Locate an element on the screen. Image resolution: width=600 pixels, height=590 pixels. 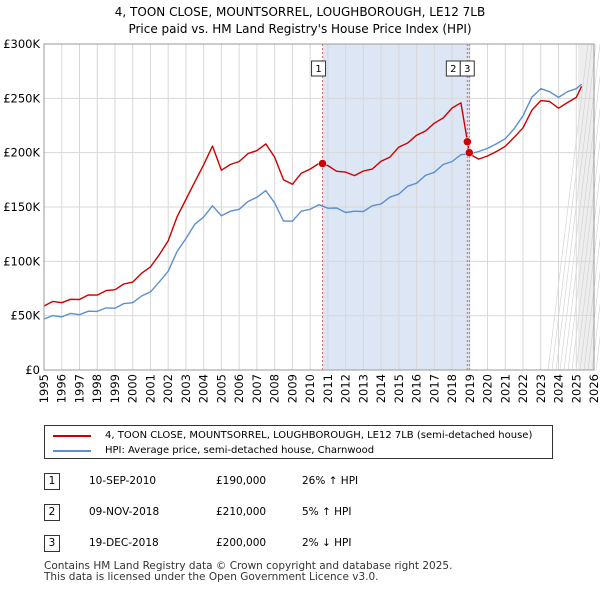
x-tick-label: 2012 is located at coordinates (346, 388).